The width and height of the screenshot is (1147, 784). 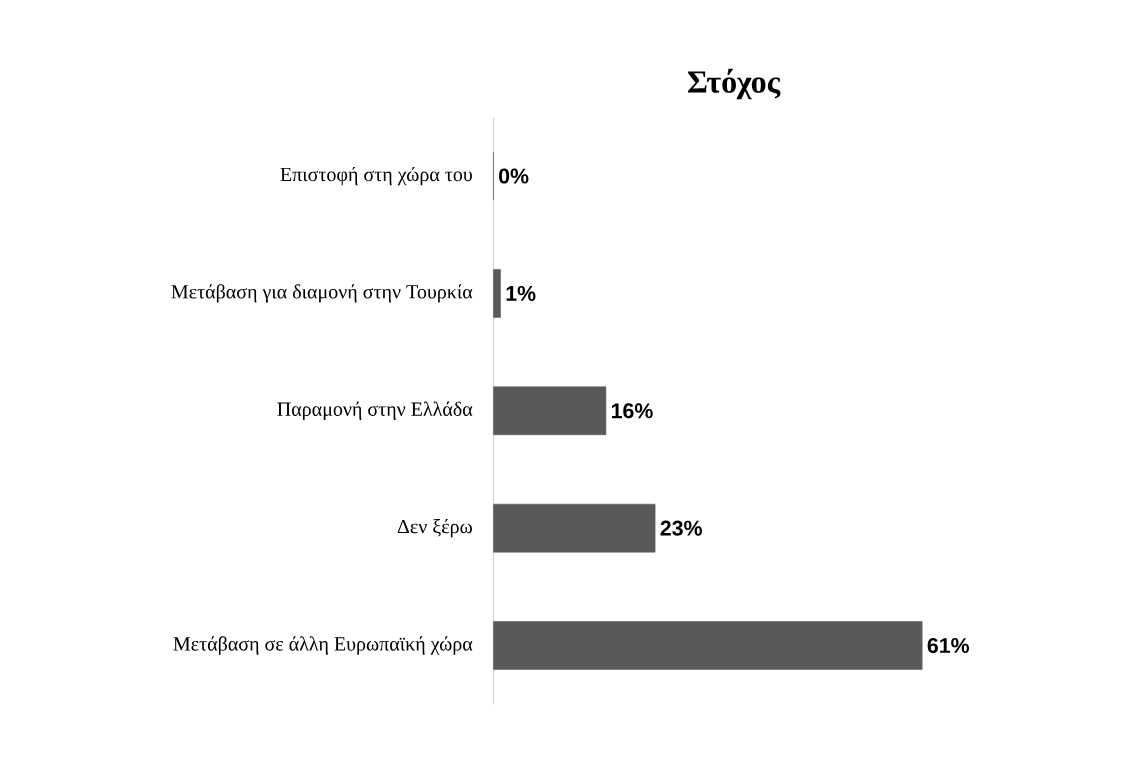 I want to click on y-tick-label: Επιστοφή στη χώρα του, so click(x=376, y=176).